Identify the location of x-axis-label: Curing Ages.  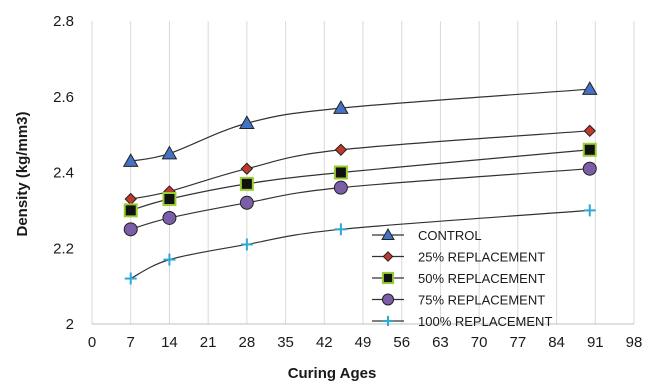
(332, 373).